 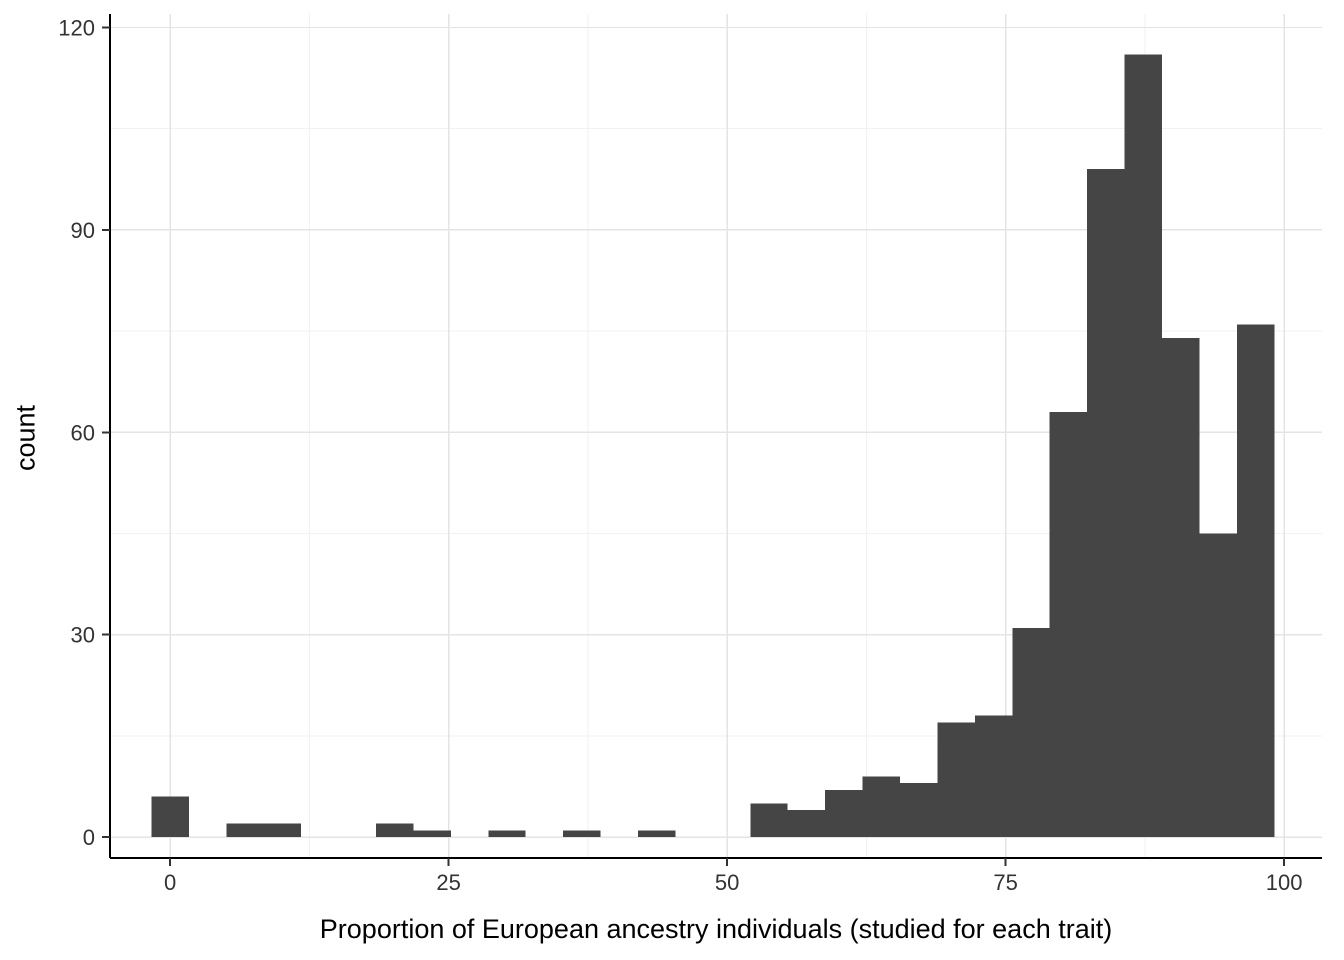 What do you see at coordinates (89, 837) in the screenshot?
I see `y-tick-label: 0` at bounding box center [89, 837].